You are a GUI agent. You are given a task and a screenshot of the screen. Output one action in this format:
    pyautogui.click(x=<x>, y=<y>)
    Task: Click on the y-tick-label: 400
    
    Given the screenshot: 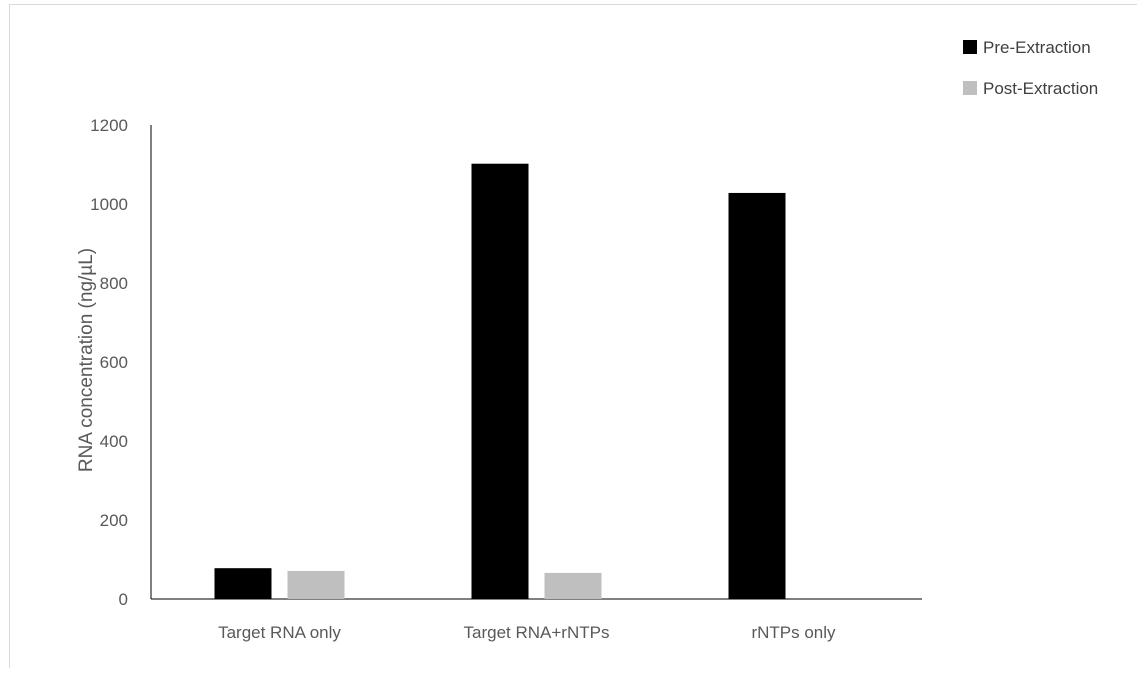 What is the action you would take?
    pyautogui.click(x=114, y=441)
    